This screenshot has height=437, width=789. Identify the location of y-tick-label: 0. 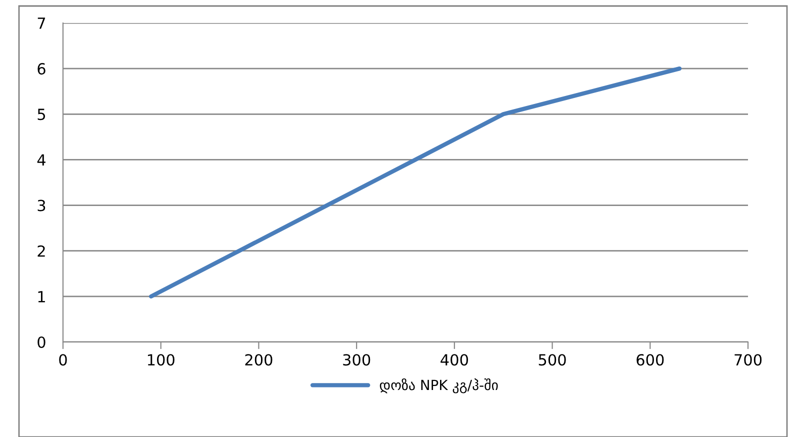
(42, 342).